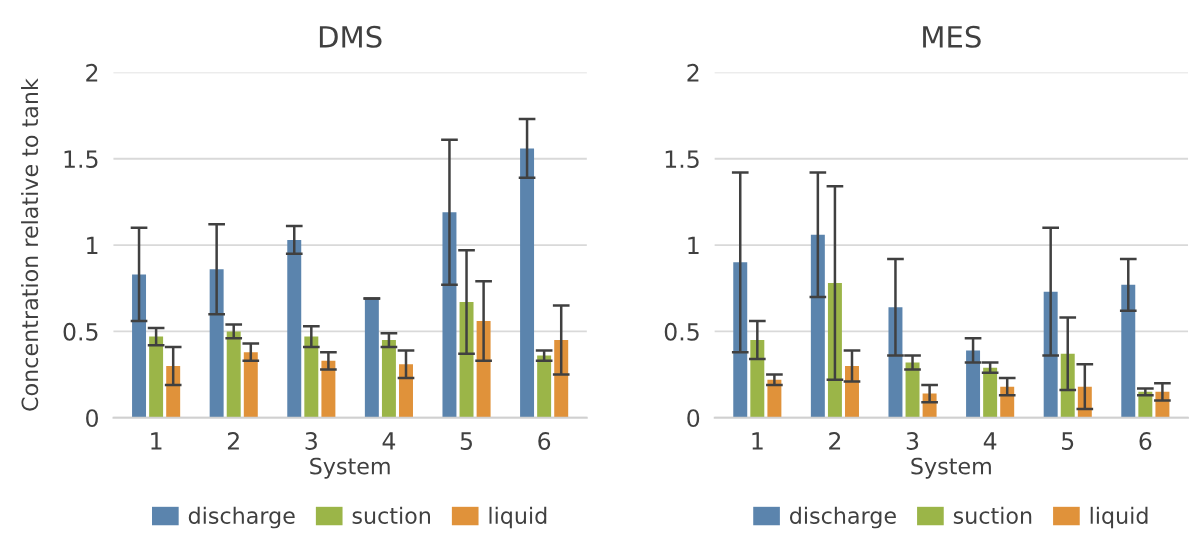  Describe the element at coordinates (30, 244) in the screenshot. I see `y-axis-title: Concentration relative to tank` at that location.